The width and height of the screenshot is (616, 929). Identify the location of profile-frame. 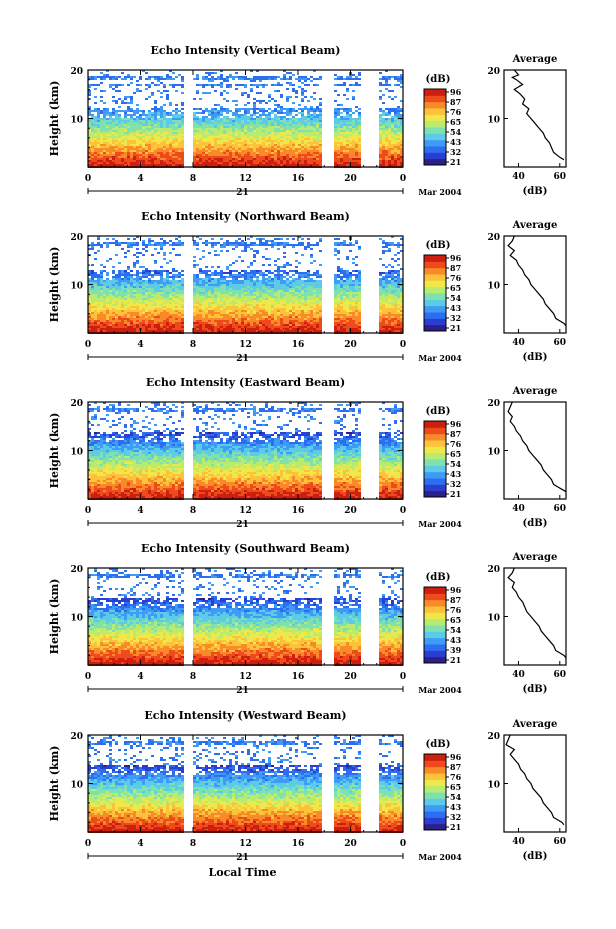
(535, 118).